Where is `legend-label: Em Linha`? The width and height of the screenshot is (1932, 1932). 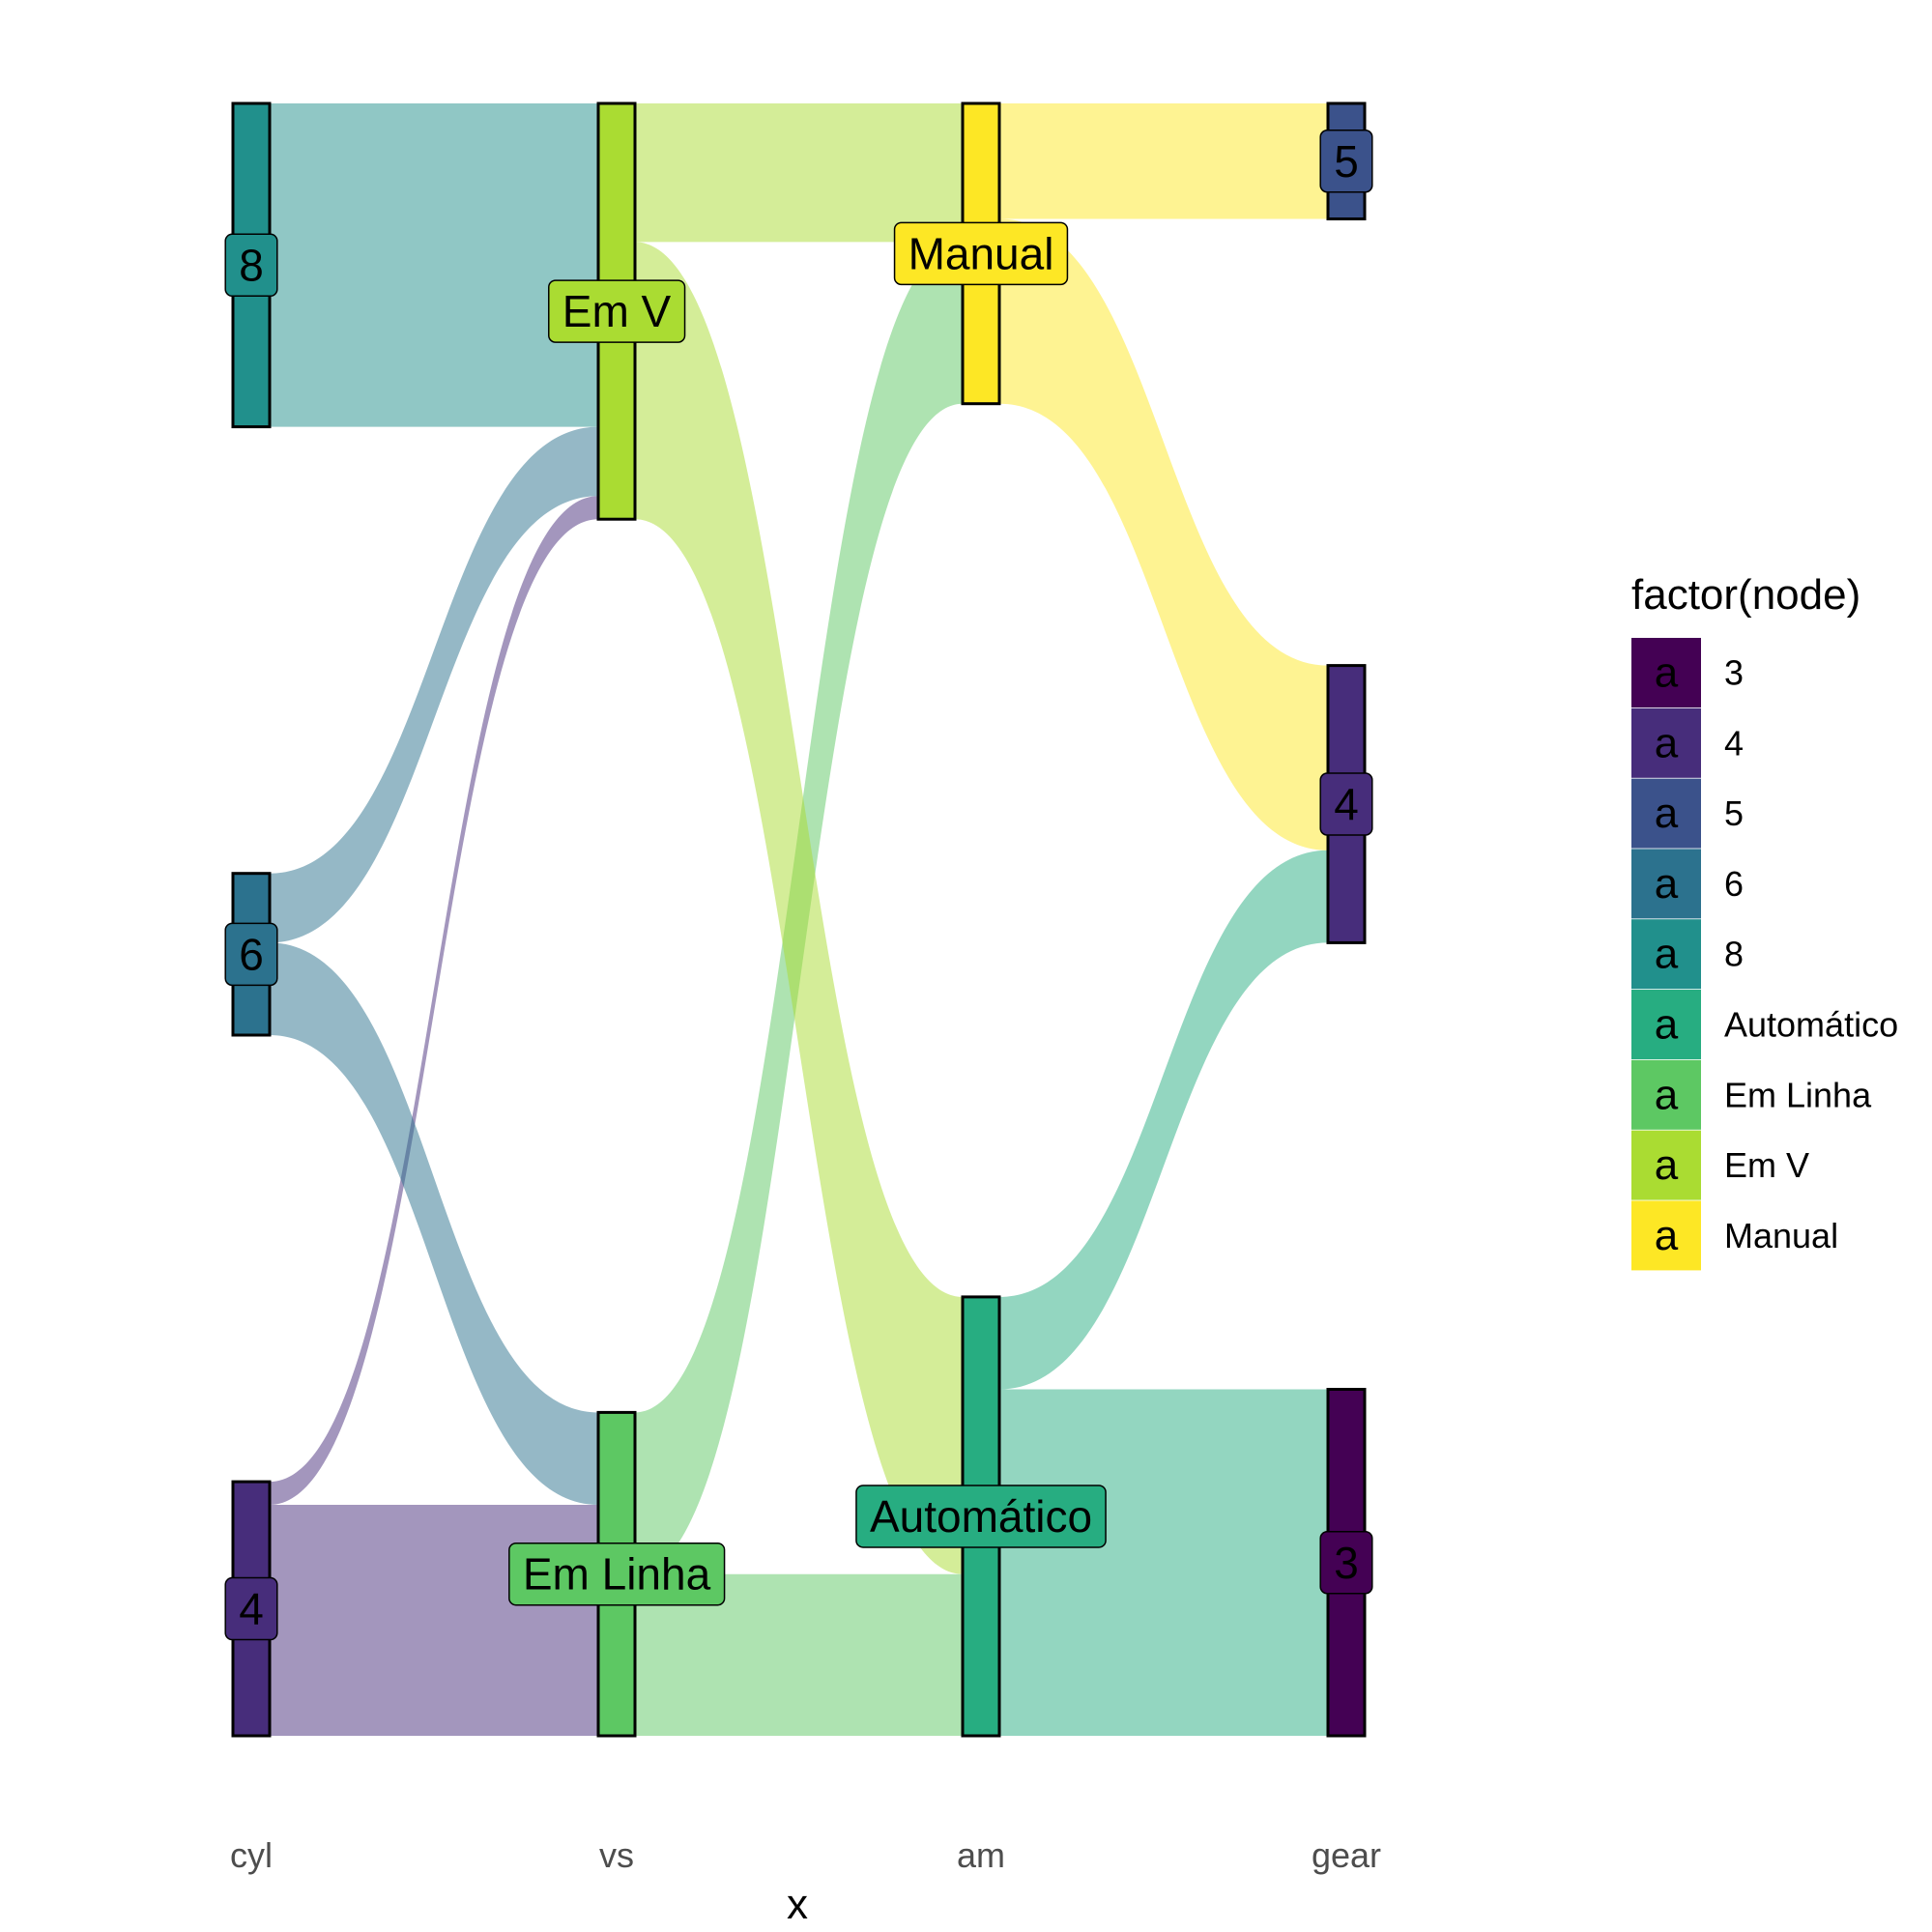 legend-label: Em Linha is located at coordinates (1798, 1094).